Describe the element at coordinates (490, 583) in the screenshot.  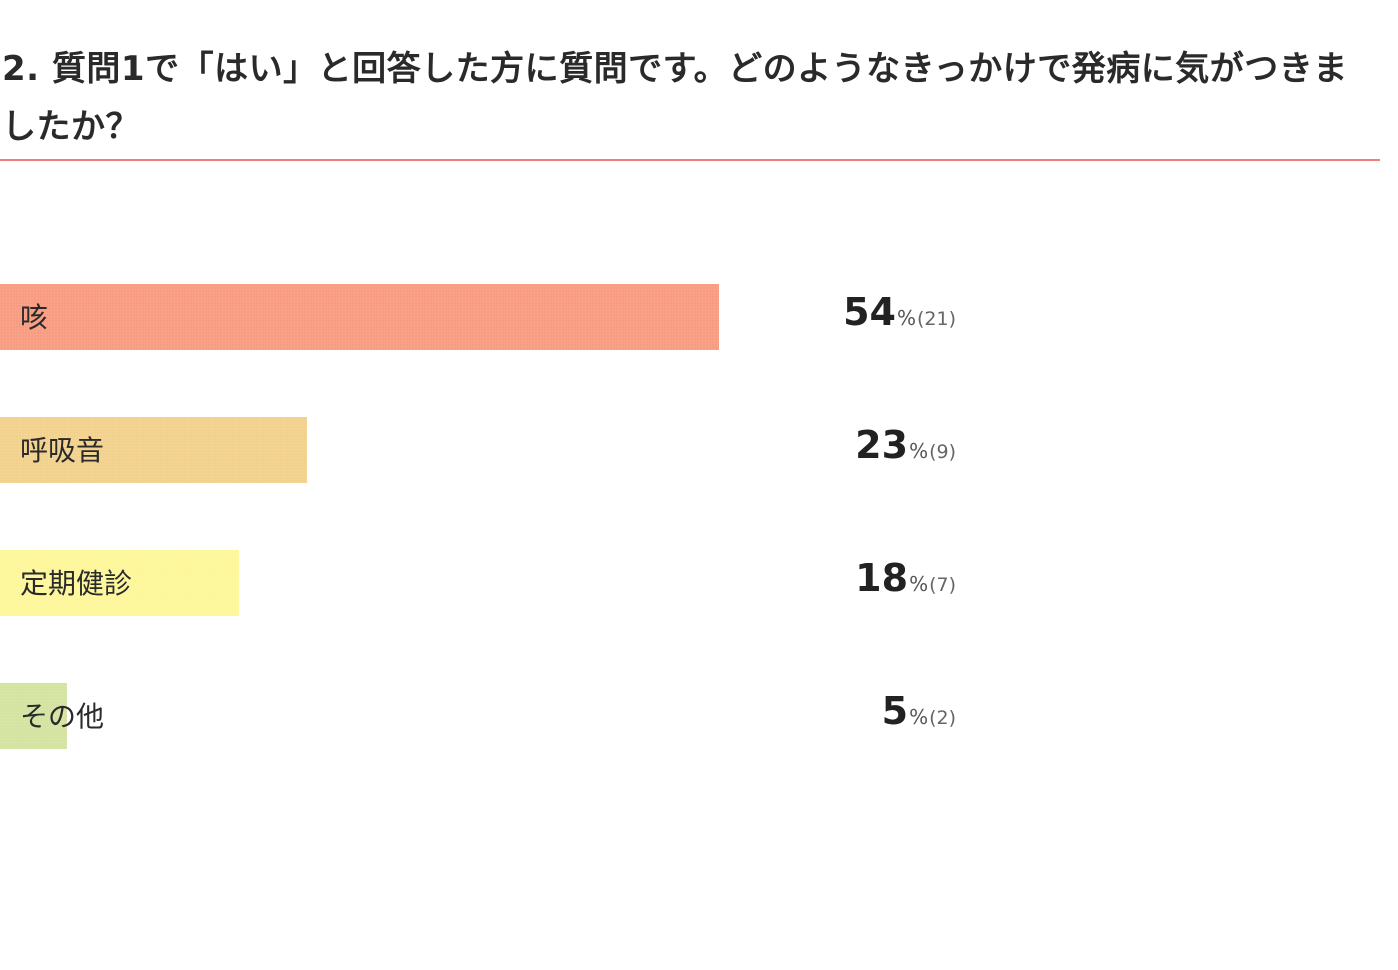
I see `result-row-checkup: 定期健診 18 % (7)` at that location.